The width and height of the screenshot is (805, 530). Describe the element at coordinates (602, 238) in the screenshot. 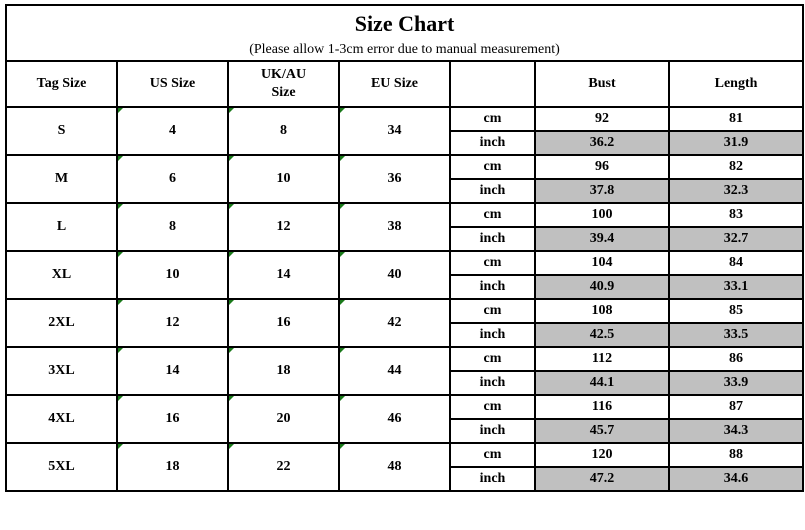

I see `bust-inch-cell-text: 39.4` at that location.